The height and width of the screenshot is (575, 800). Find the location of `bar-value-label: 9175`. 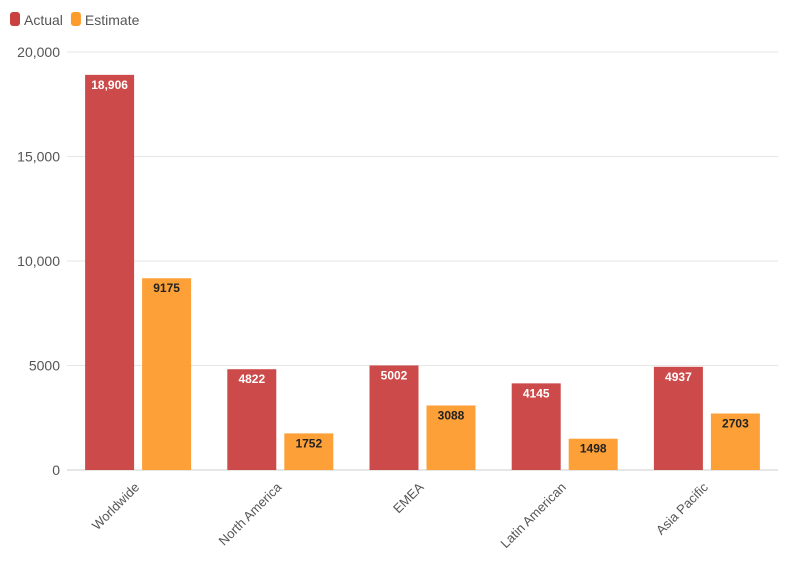

bar-value-label: 9175 is located at coordinates (166, 288).